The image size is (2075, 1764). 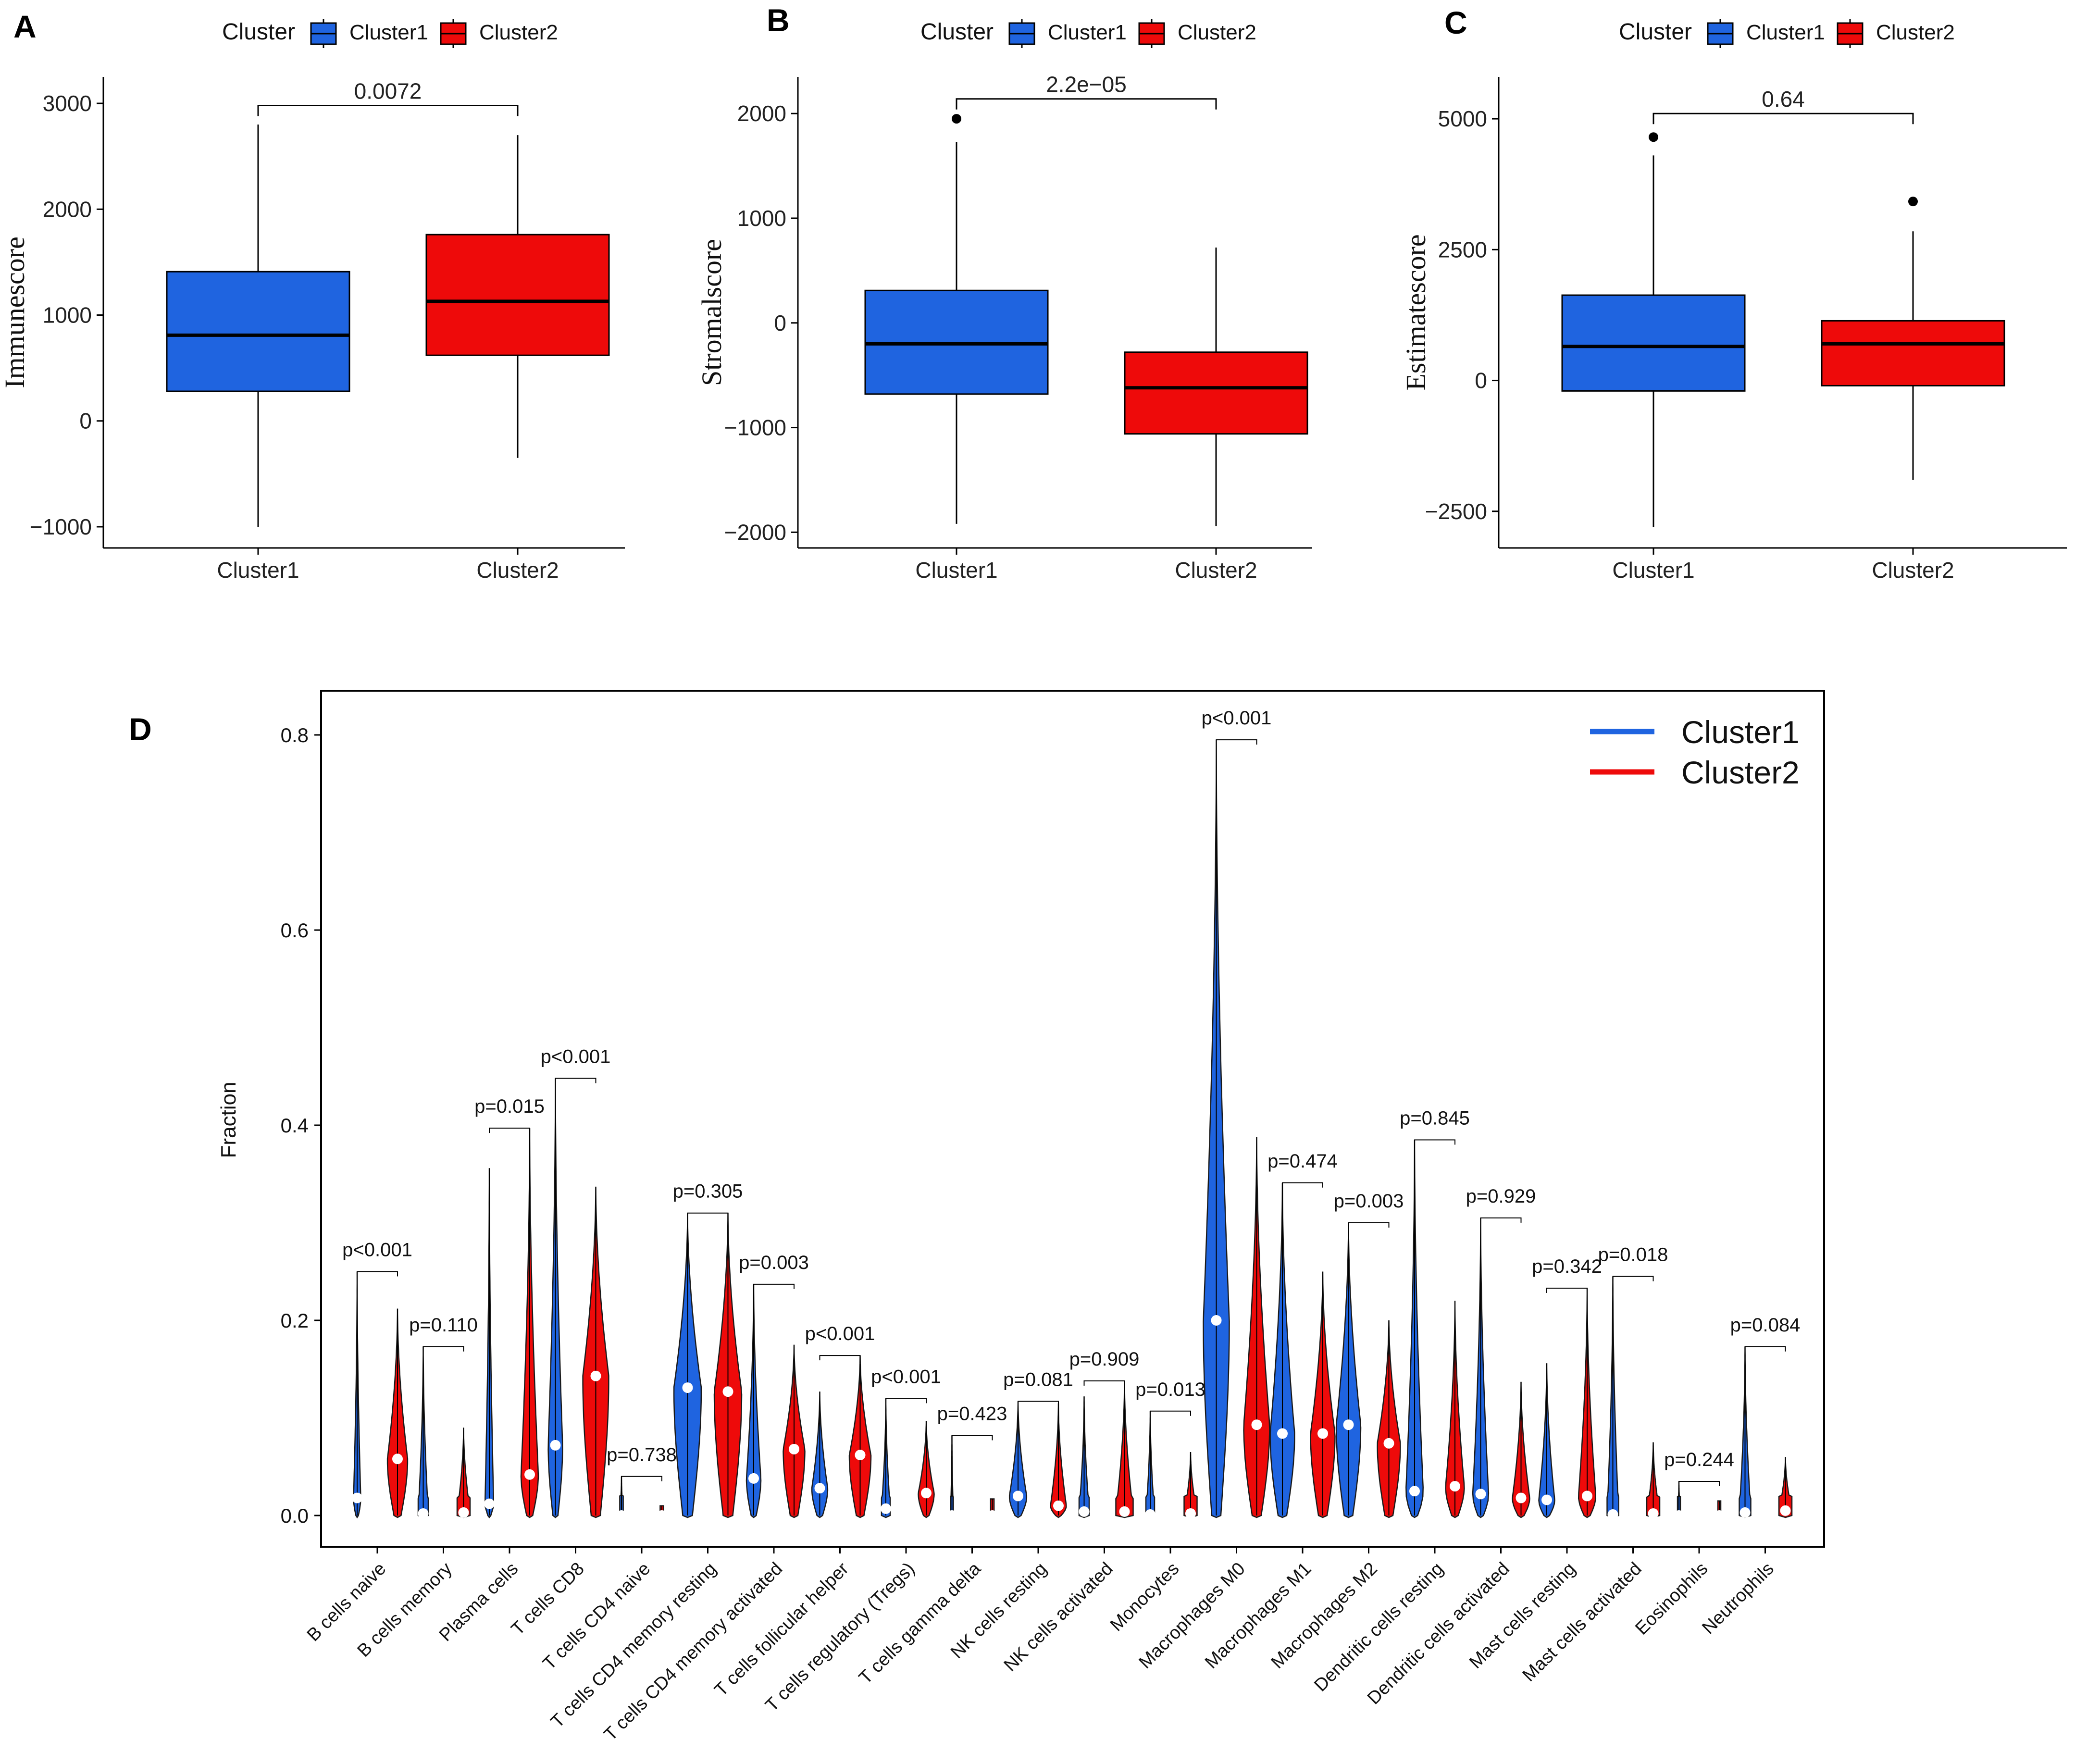 I want to click on p-value: 2.2e−05, so click(x=1086, y=84).